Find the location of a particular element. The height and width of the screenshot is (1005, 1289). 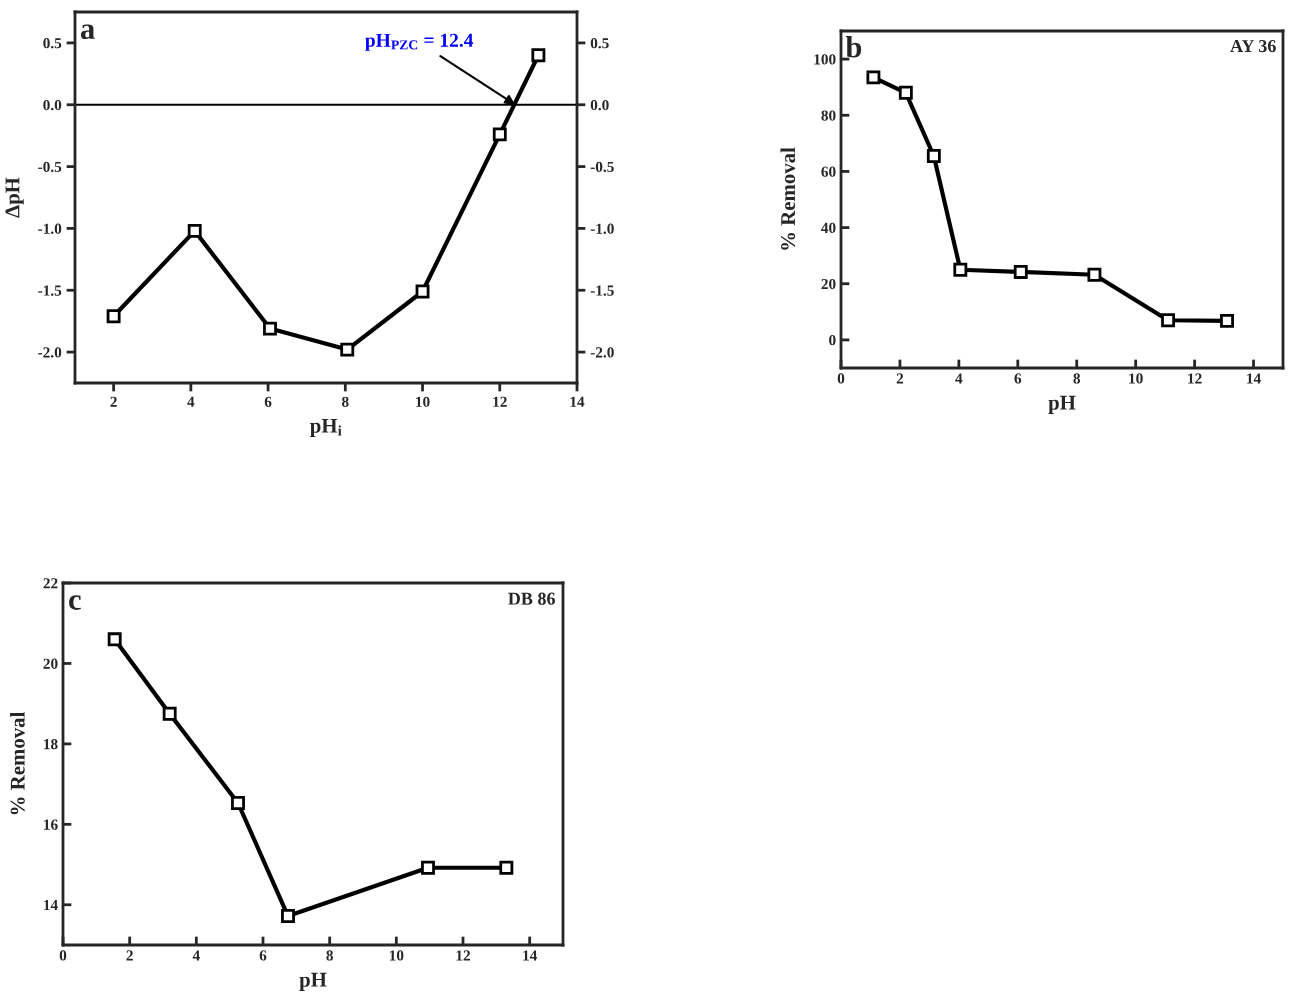

y-tick-label: 60 is located at coordinates (828, 171).